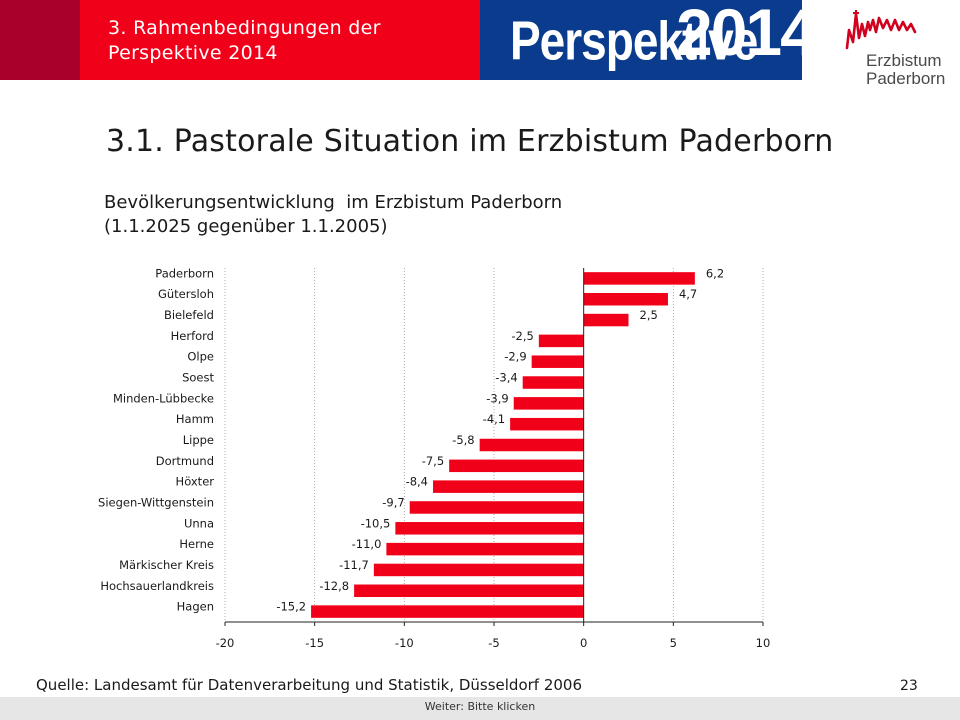 The width and height of the screenshot is (960, 720). Describe the element at coordinates (715, 273) in the screenshot. I see `data-label: 6,2` at that location.